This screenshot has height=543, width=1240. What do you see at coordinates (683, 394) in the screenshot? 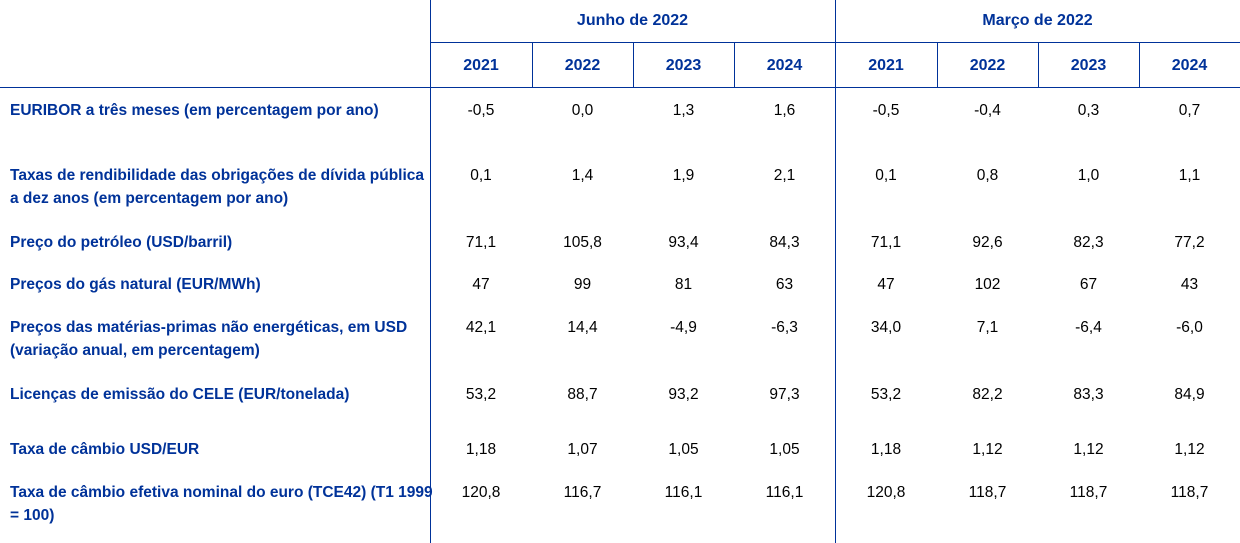
I see `cell-value: 93,2` at bounding box center [683, 394].